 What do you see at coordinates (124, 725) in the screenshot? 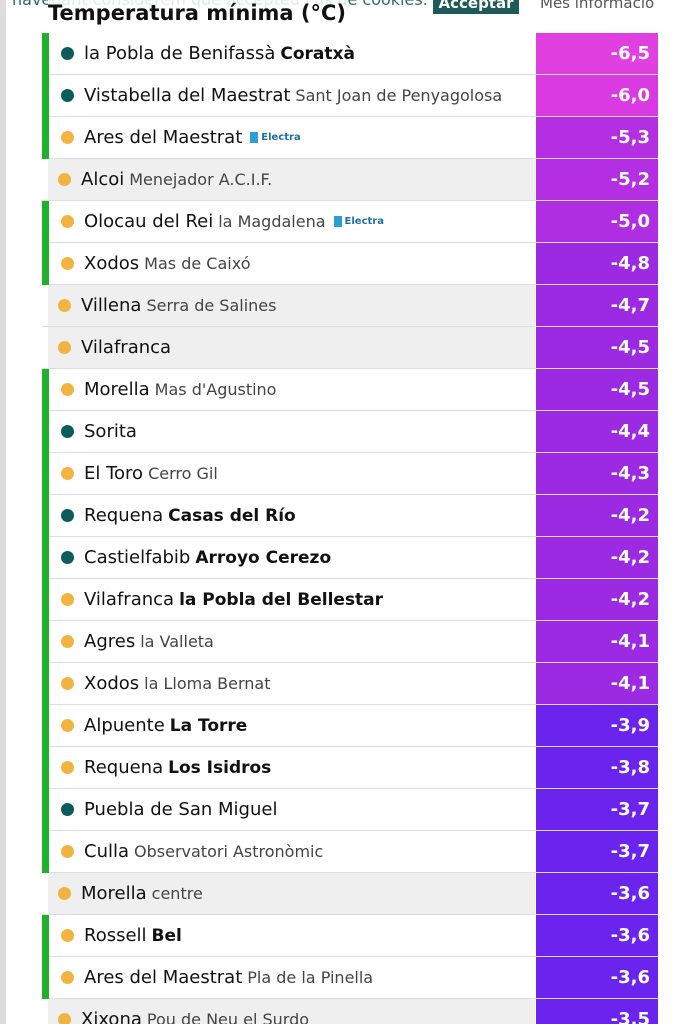
I see `town-name: Alpuente` at bounding box center [124, 725].